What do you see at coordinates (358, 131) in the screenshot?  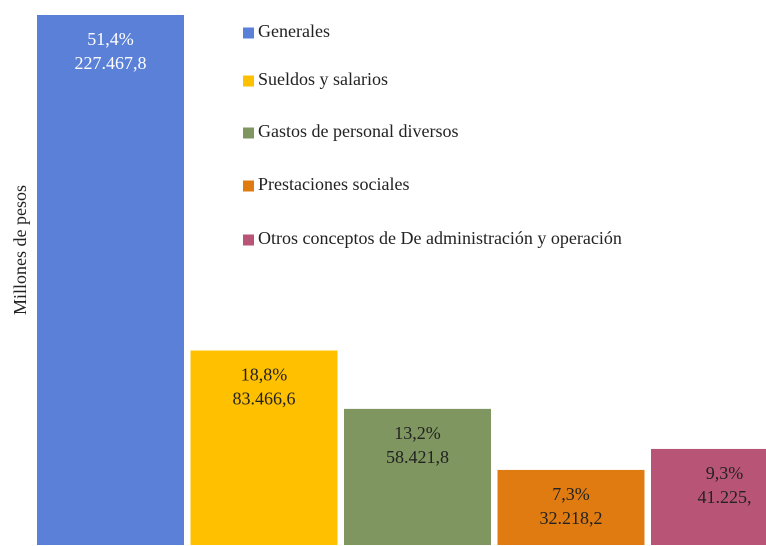 I see `legend-label: Gastos de personal diversos` at bounding box center [358, 131].